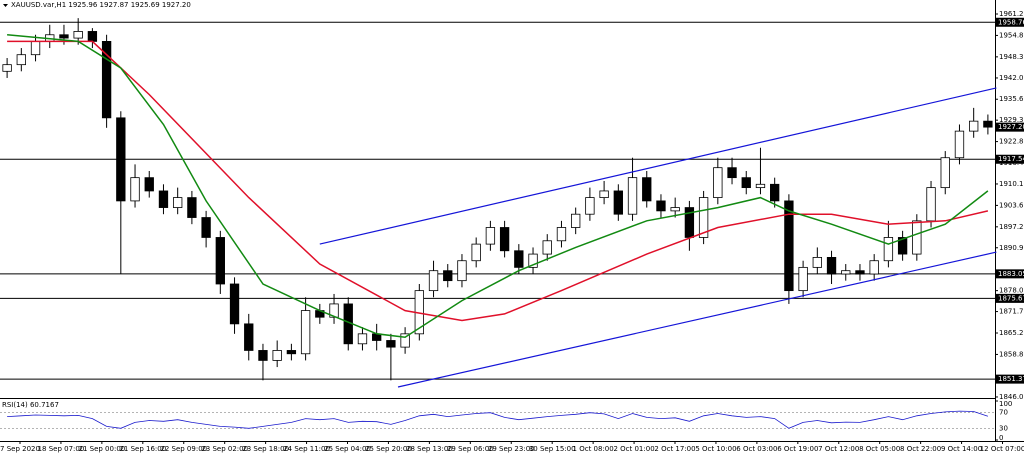  Describe the element at coordinates (20, 449) in the screenshot. I see `x-tick-label: 7 Sep 2020` at that location.